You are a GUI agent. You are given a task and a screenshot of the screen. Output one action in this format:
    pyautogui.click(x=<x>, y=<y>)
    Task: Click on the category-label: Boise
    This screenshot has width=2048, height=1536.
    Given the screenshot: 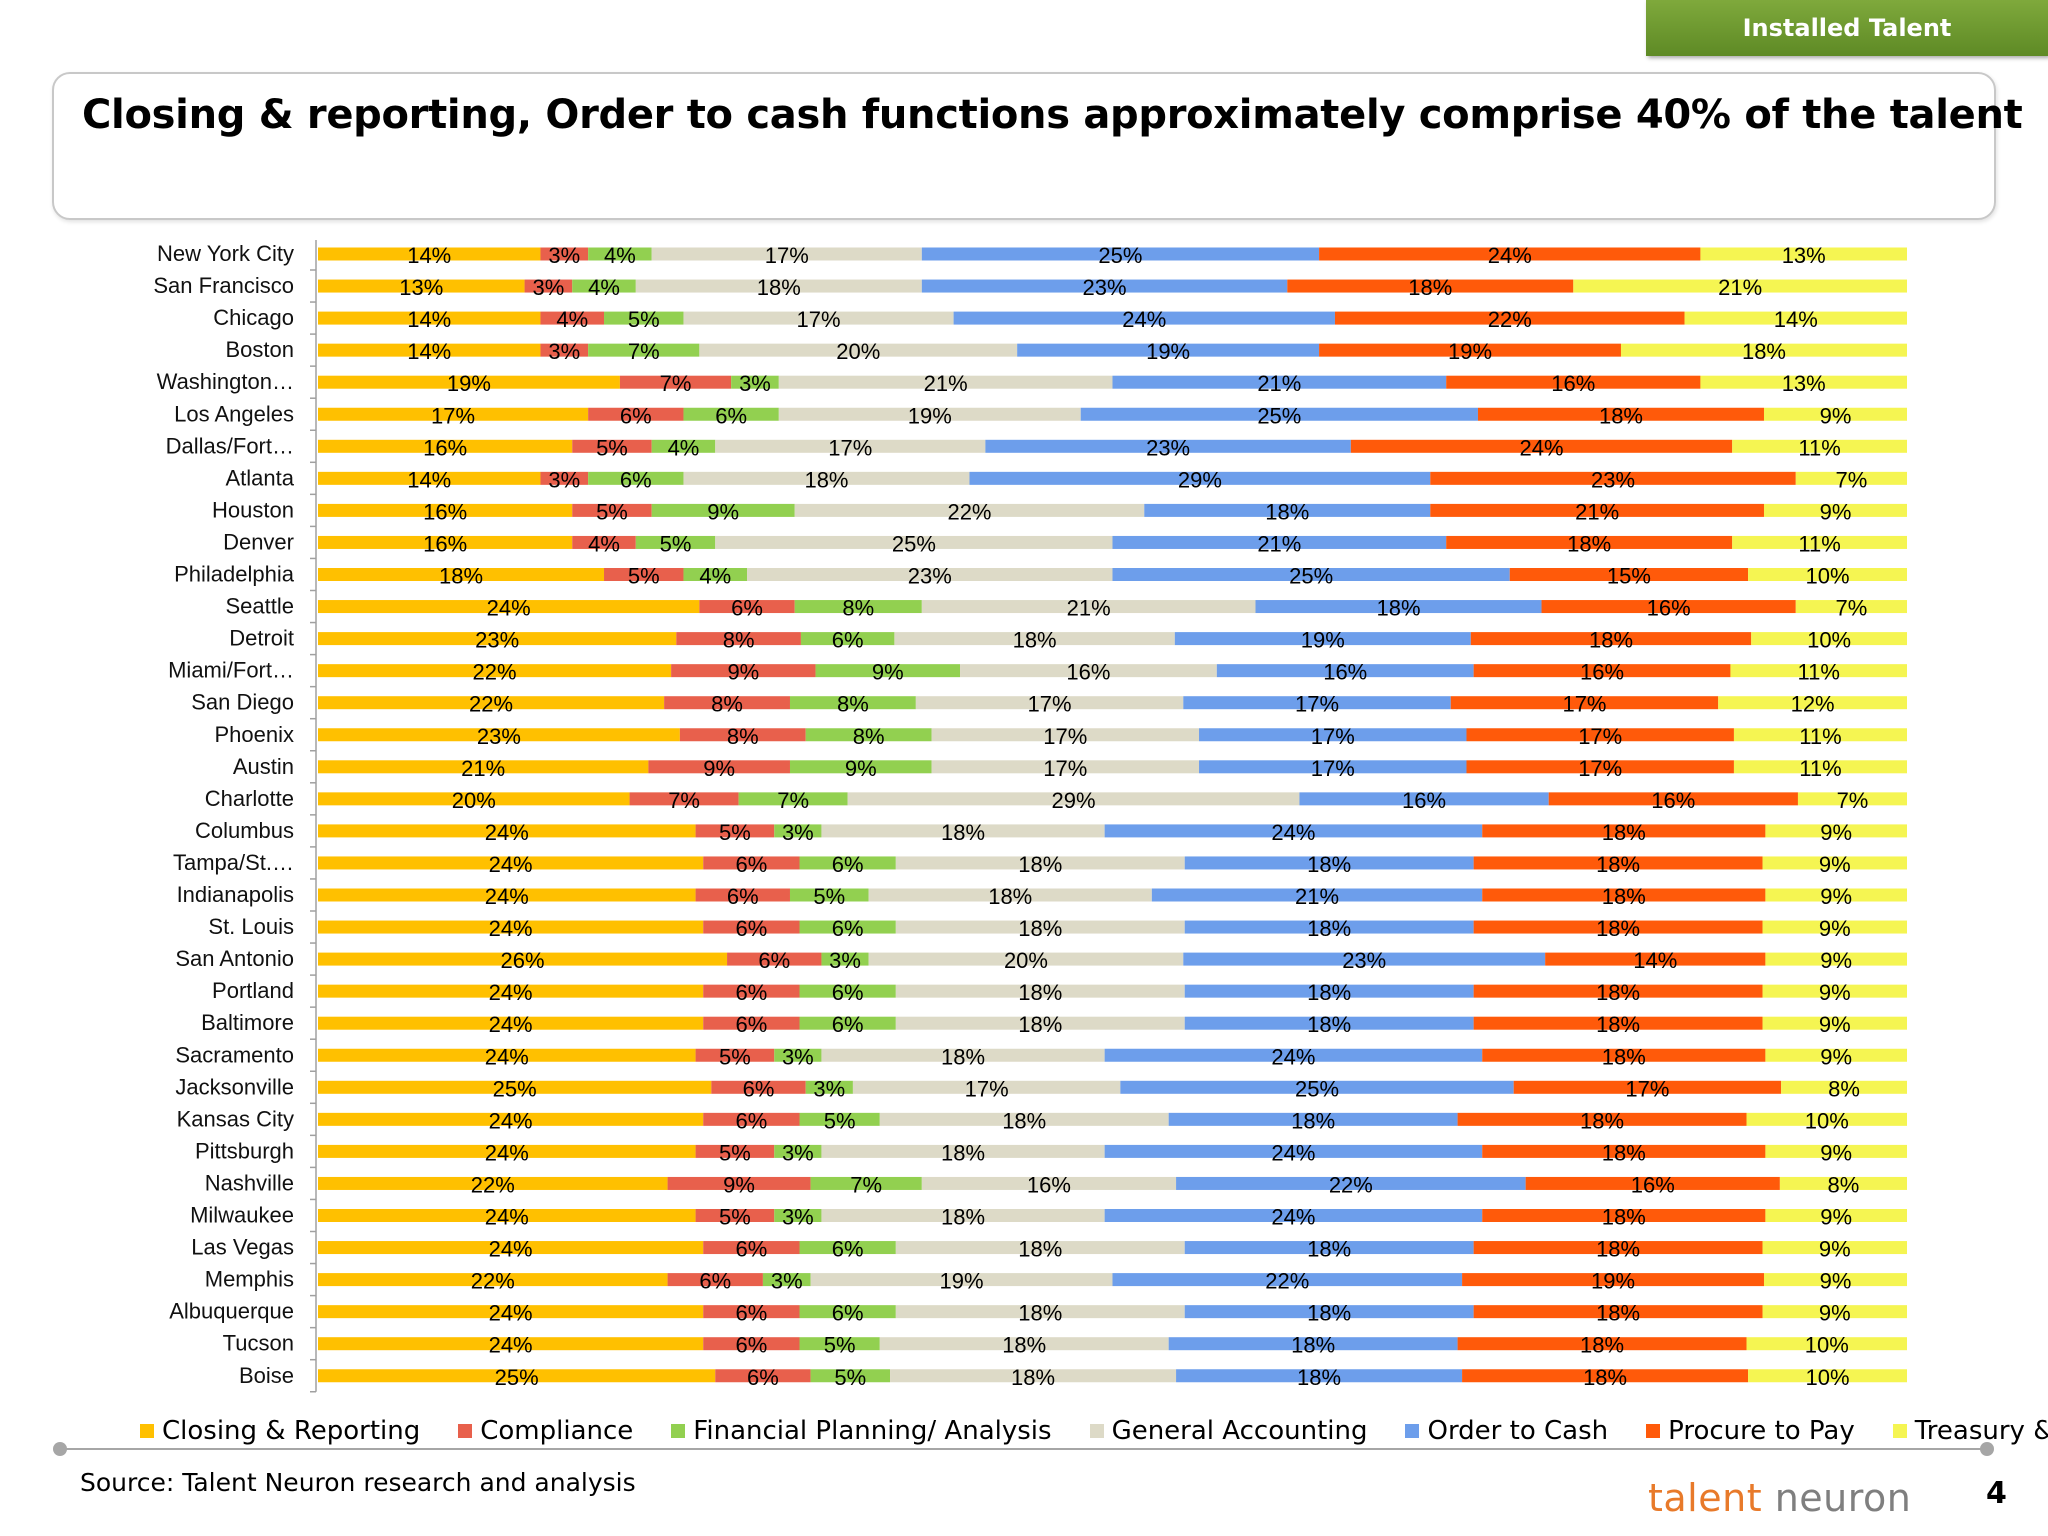 What is the action you would take?
    pyautogui.click(x=266, y=1375)
    